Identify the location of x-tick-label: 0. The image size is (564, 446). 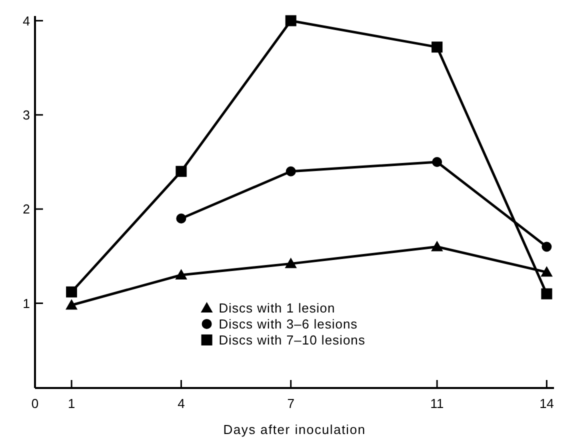
(35, 403).